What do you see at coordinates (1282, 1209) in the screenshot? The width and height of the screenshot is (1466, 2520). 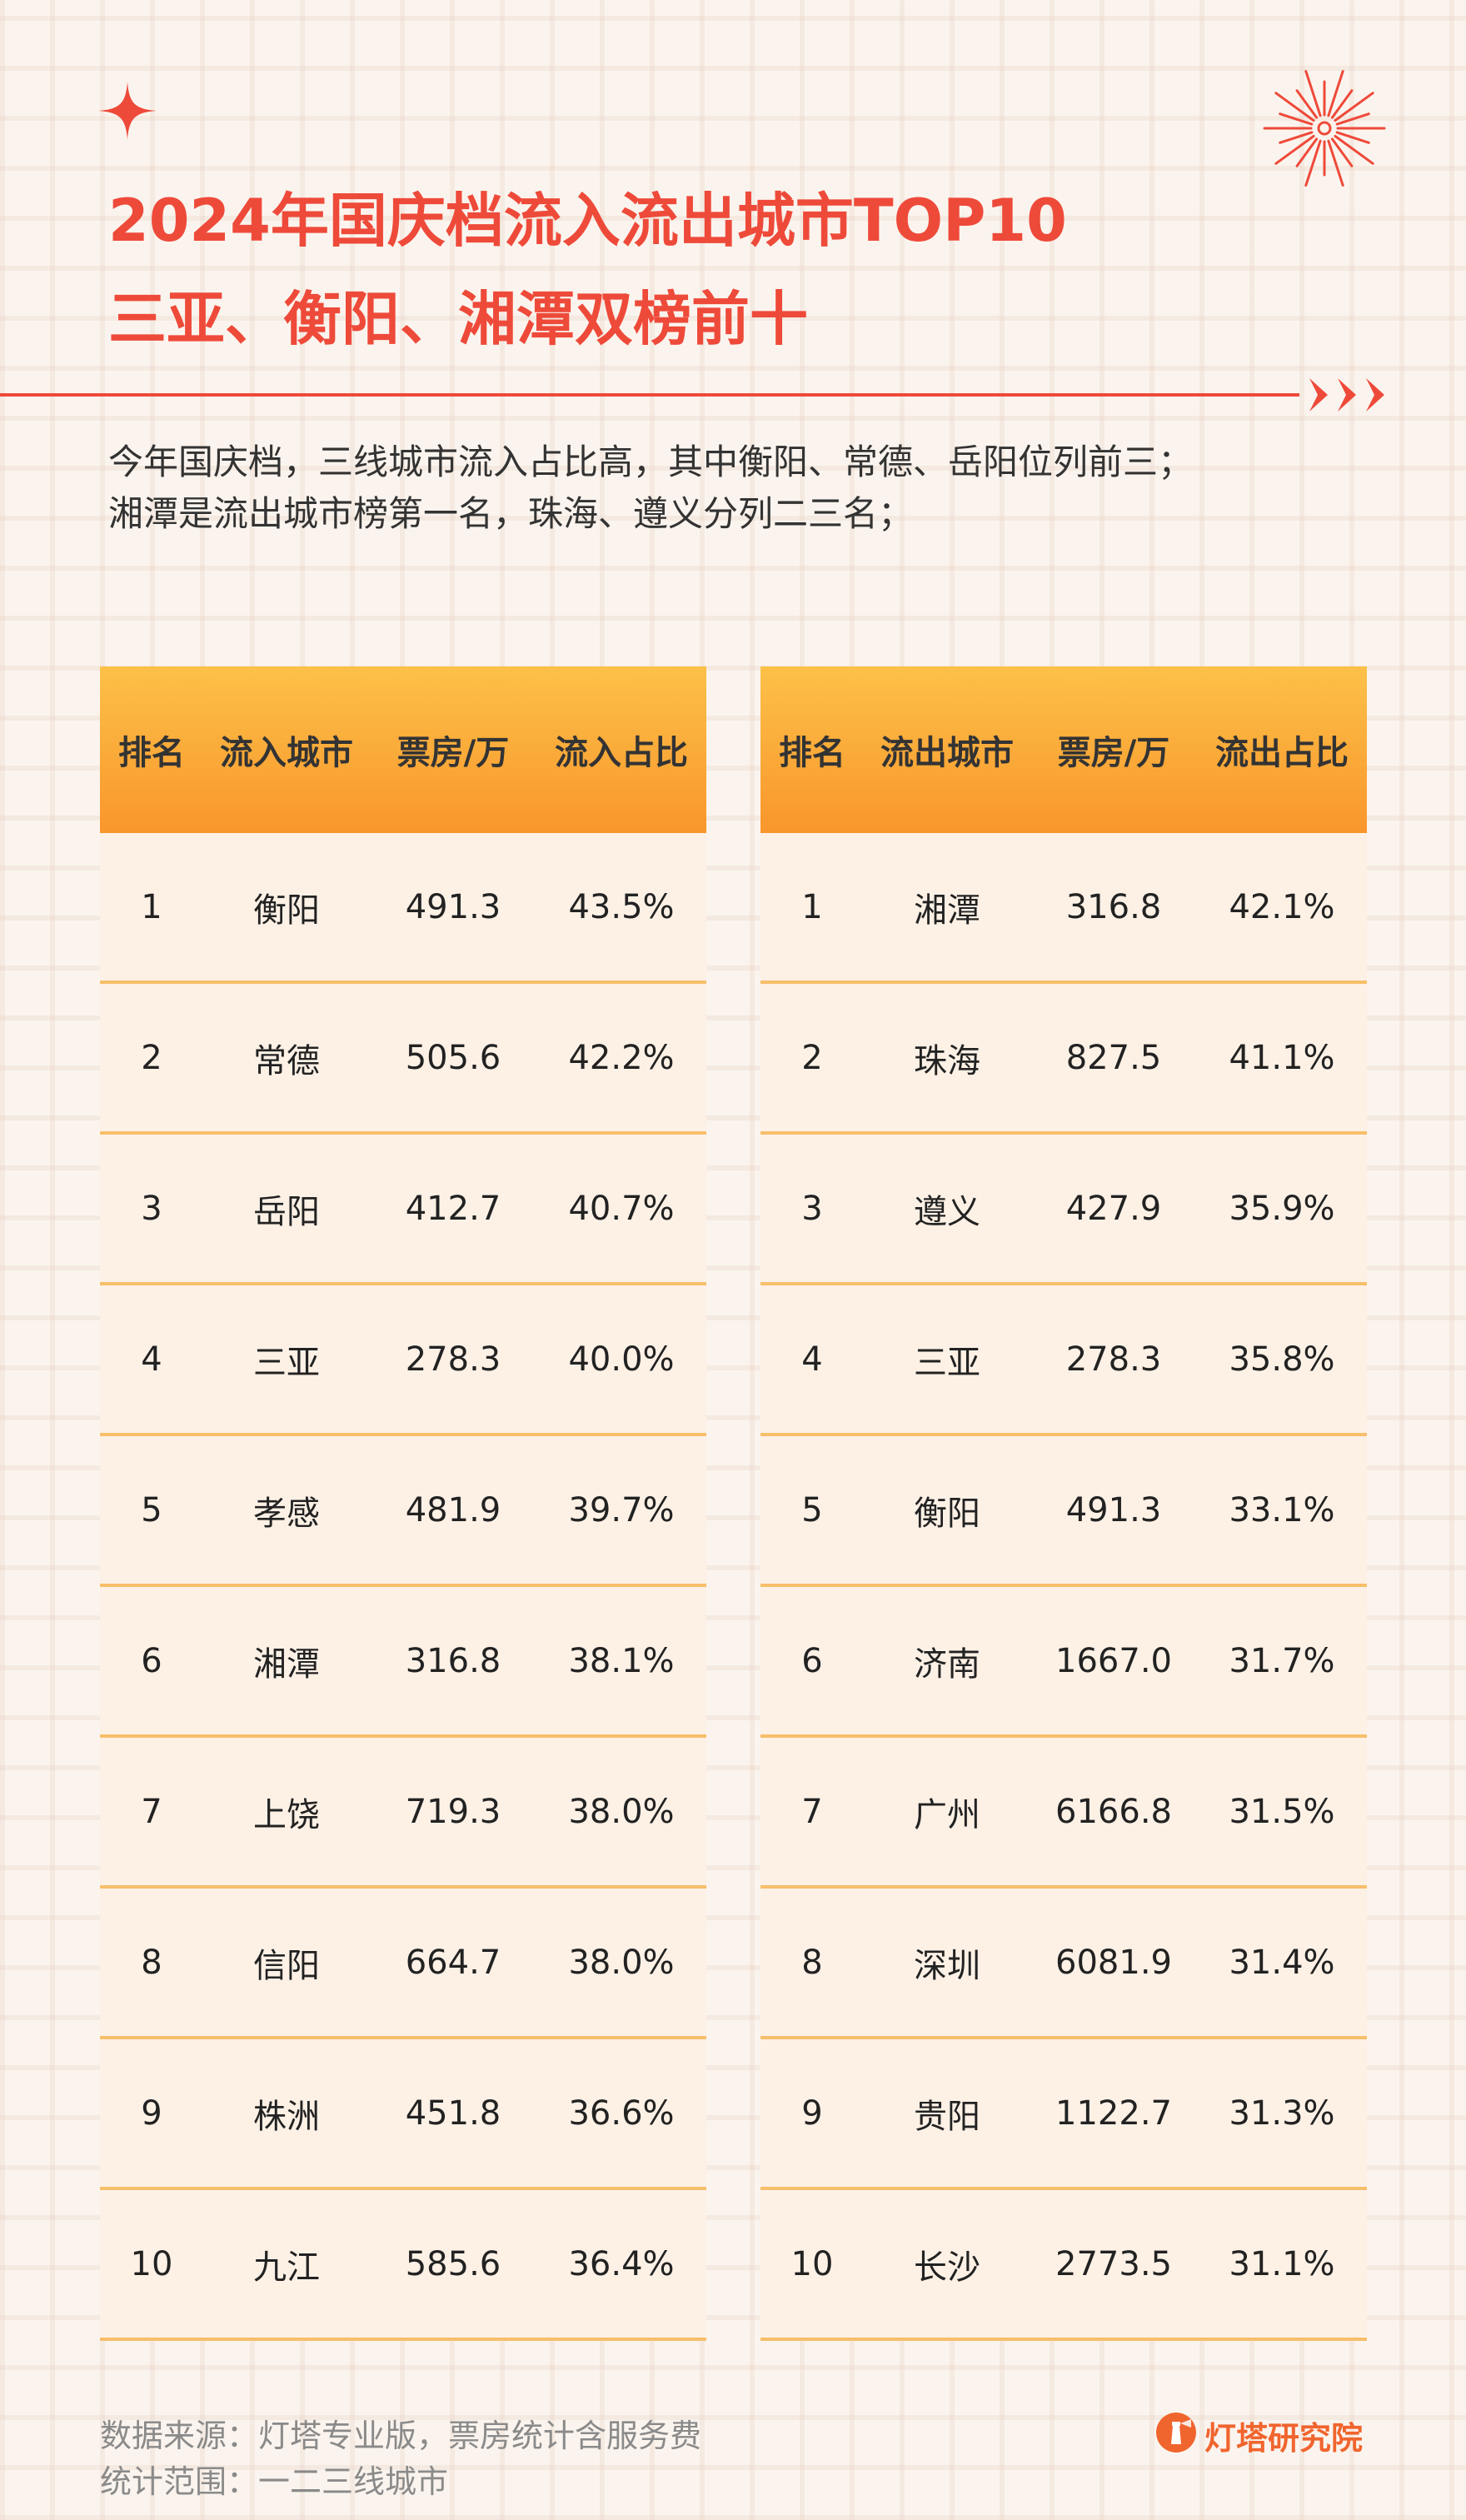 I see `share-cell: 35.9%` at bounding box center [1282, 1209].